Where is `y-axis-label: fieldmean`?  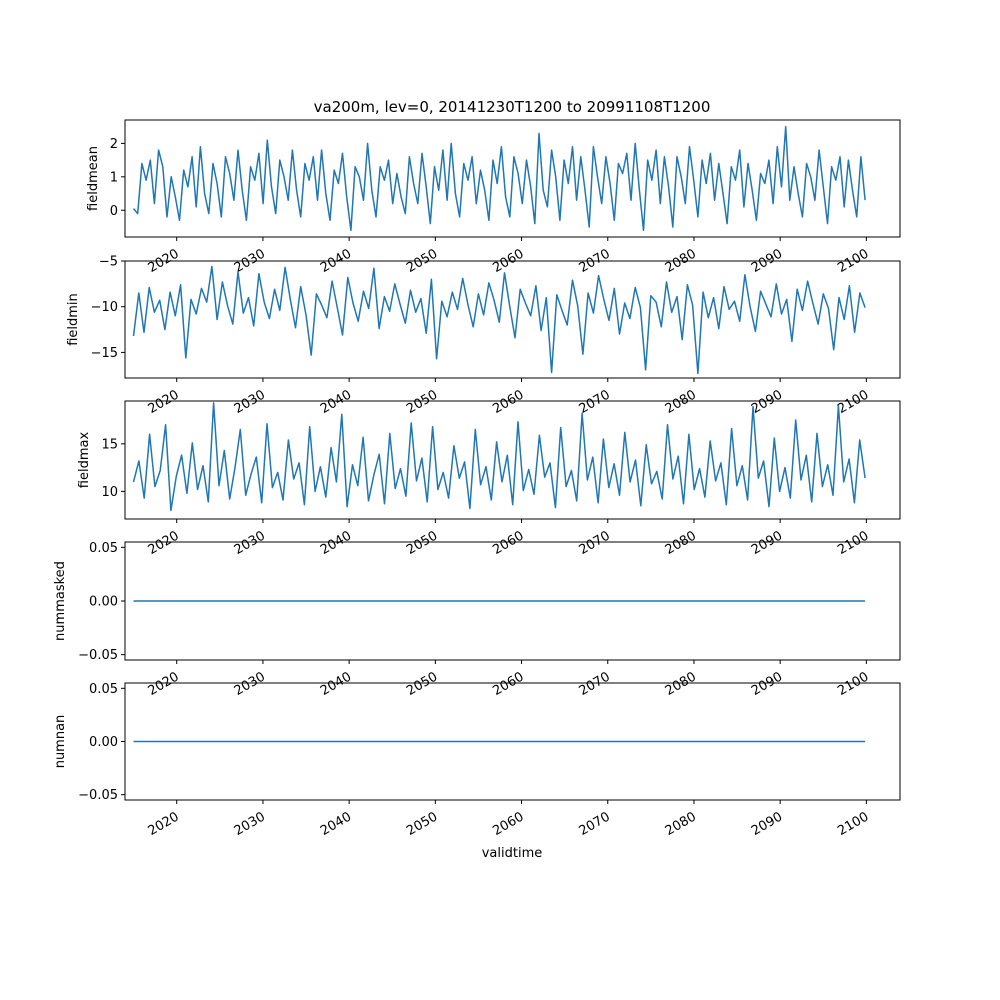
y-axis-label: fieldmean is located at coordinates (93, 178).